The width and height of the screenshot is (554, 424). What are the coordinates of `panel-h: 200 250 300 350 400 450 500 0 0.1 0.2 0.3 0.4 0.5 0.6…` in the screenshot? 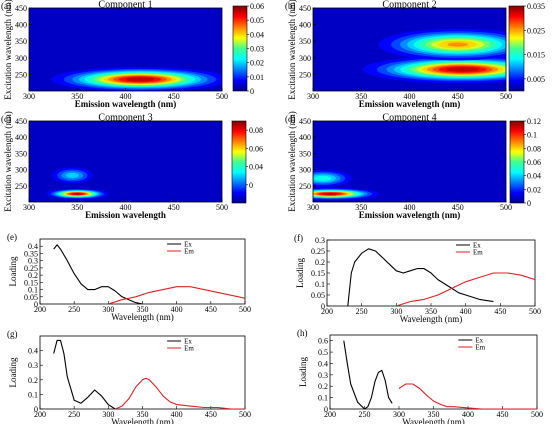 It's located at (420, 376).